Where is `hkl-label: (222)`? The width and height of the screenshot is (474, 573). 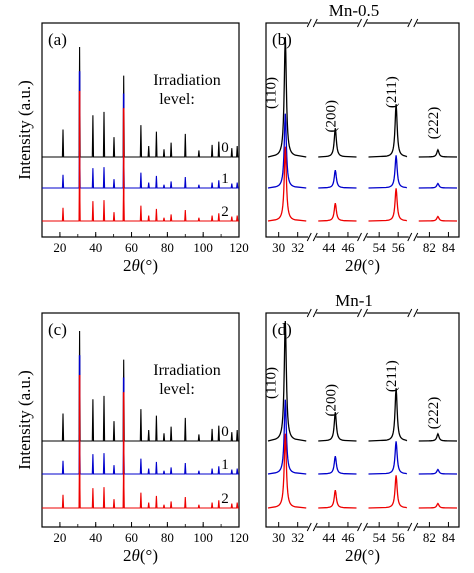 hkl-label: (222) is located at coordinates (434, 123).